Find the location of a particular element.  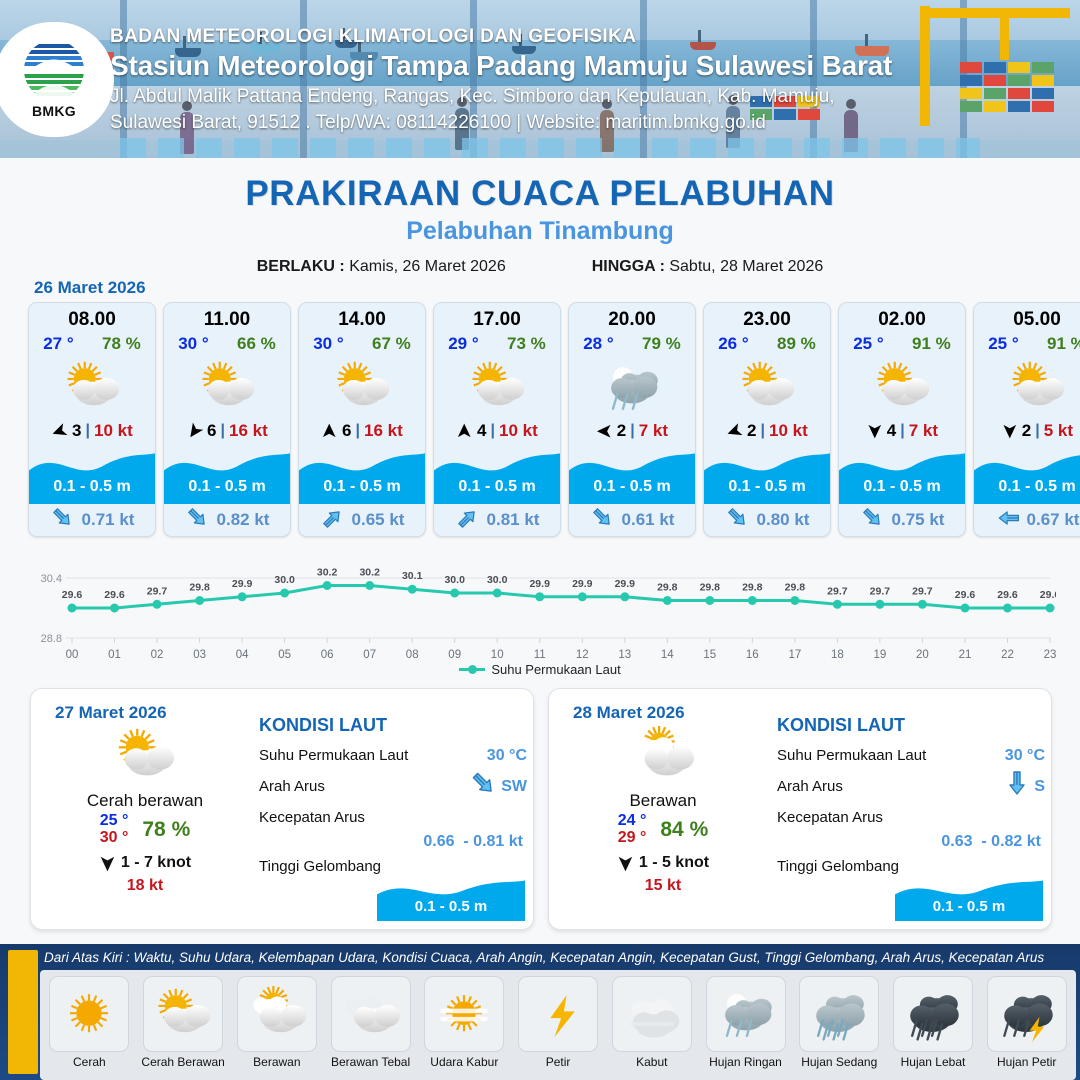

window-mullion is located at coordinates (473, 79).